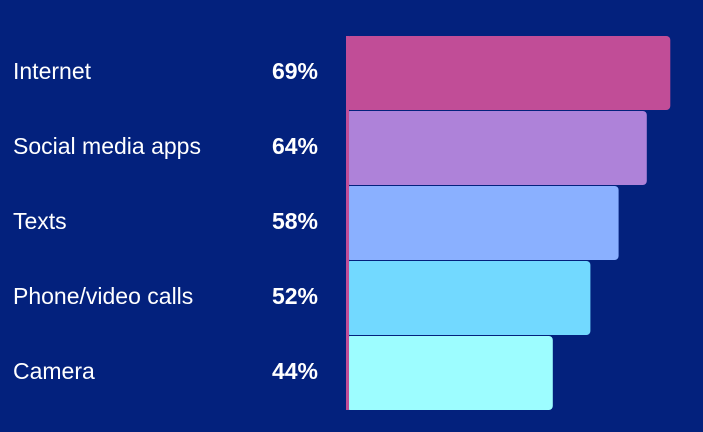 The width and height of the screenshot is (703, 432). Describe the element at coordinates (295, 296) in the screenshot. I see `value-label: 52%` at that location.